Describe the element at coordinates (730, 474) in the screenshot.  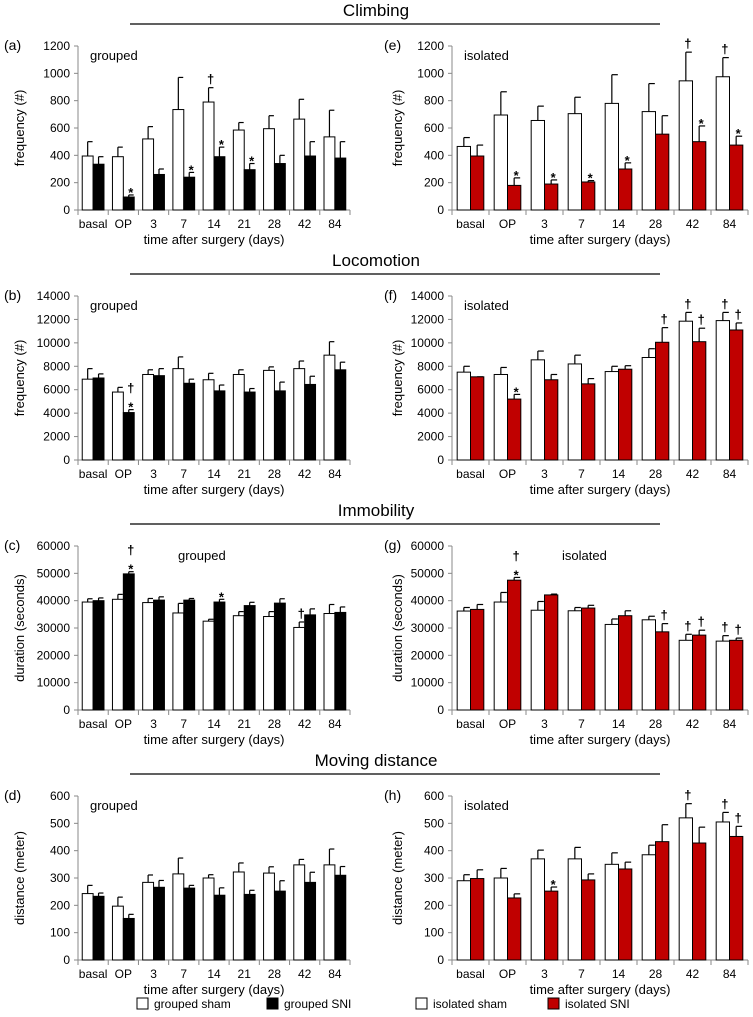
I see `x-tick-label: 84` at that location.